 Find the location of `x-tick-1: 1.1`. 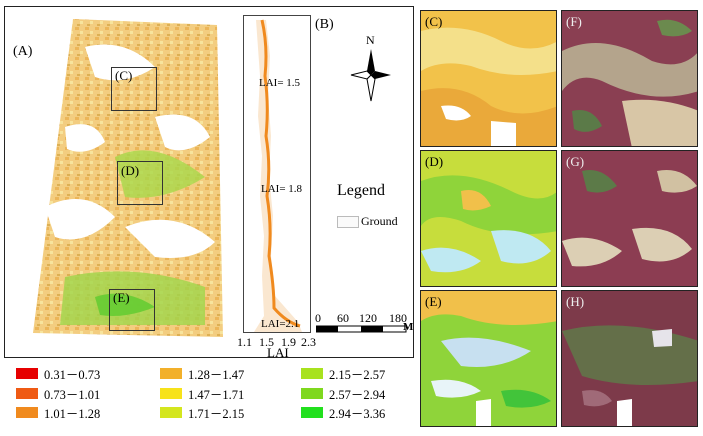

x-tick-1: 1.1 is located at coordinates (244, 342).